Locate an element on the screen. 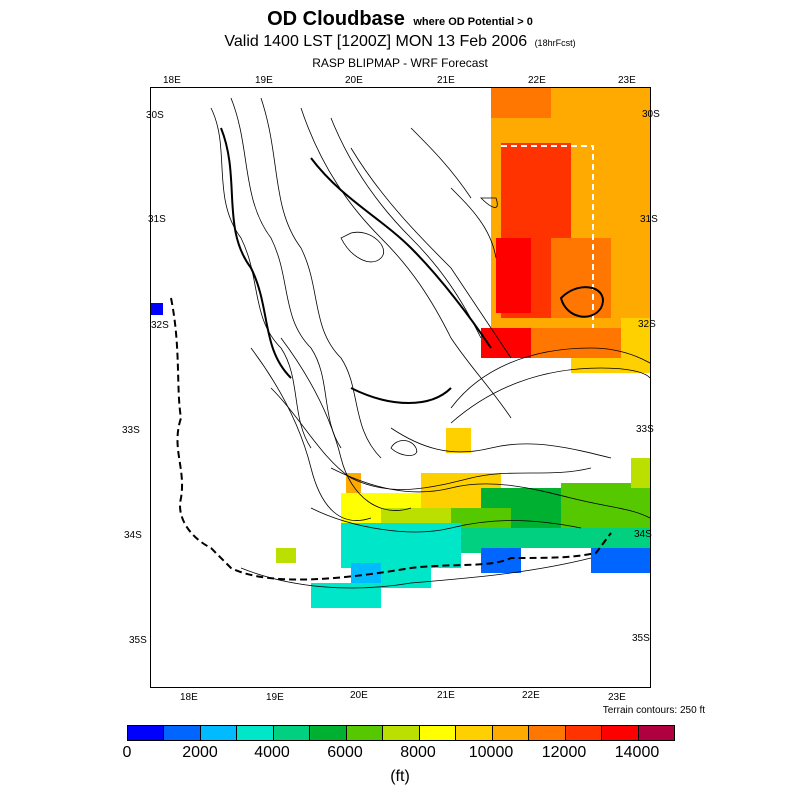 This screenshot has height=800, width=800. colorbar-tick: 4000 is located at coordinates (272, 752).